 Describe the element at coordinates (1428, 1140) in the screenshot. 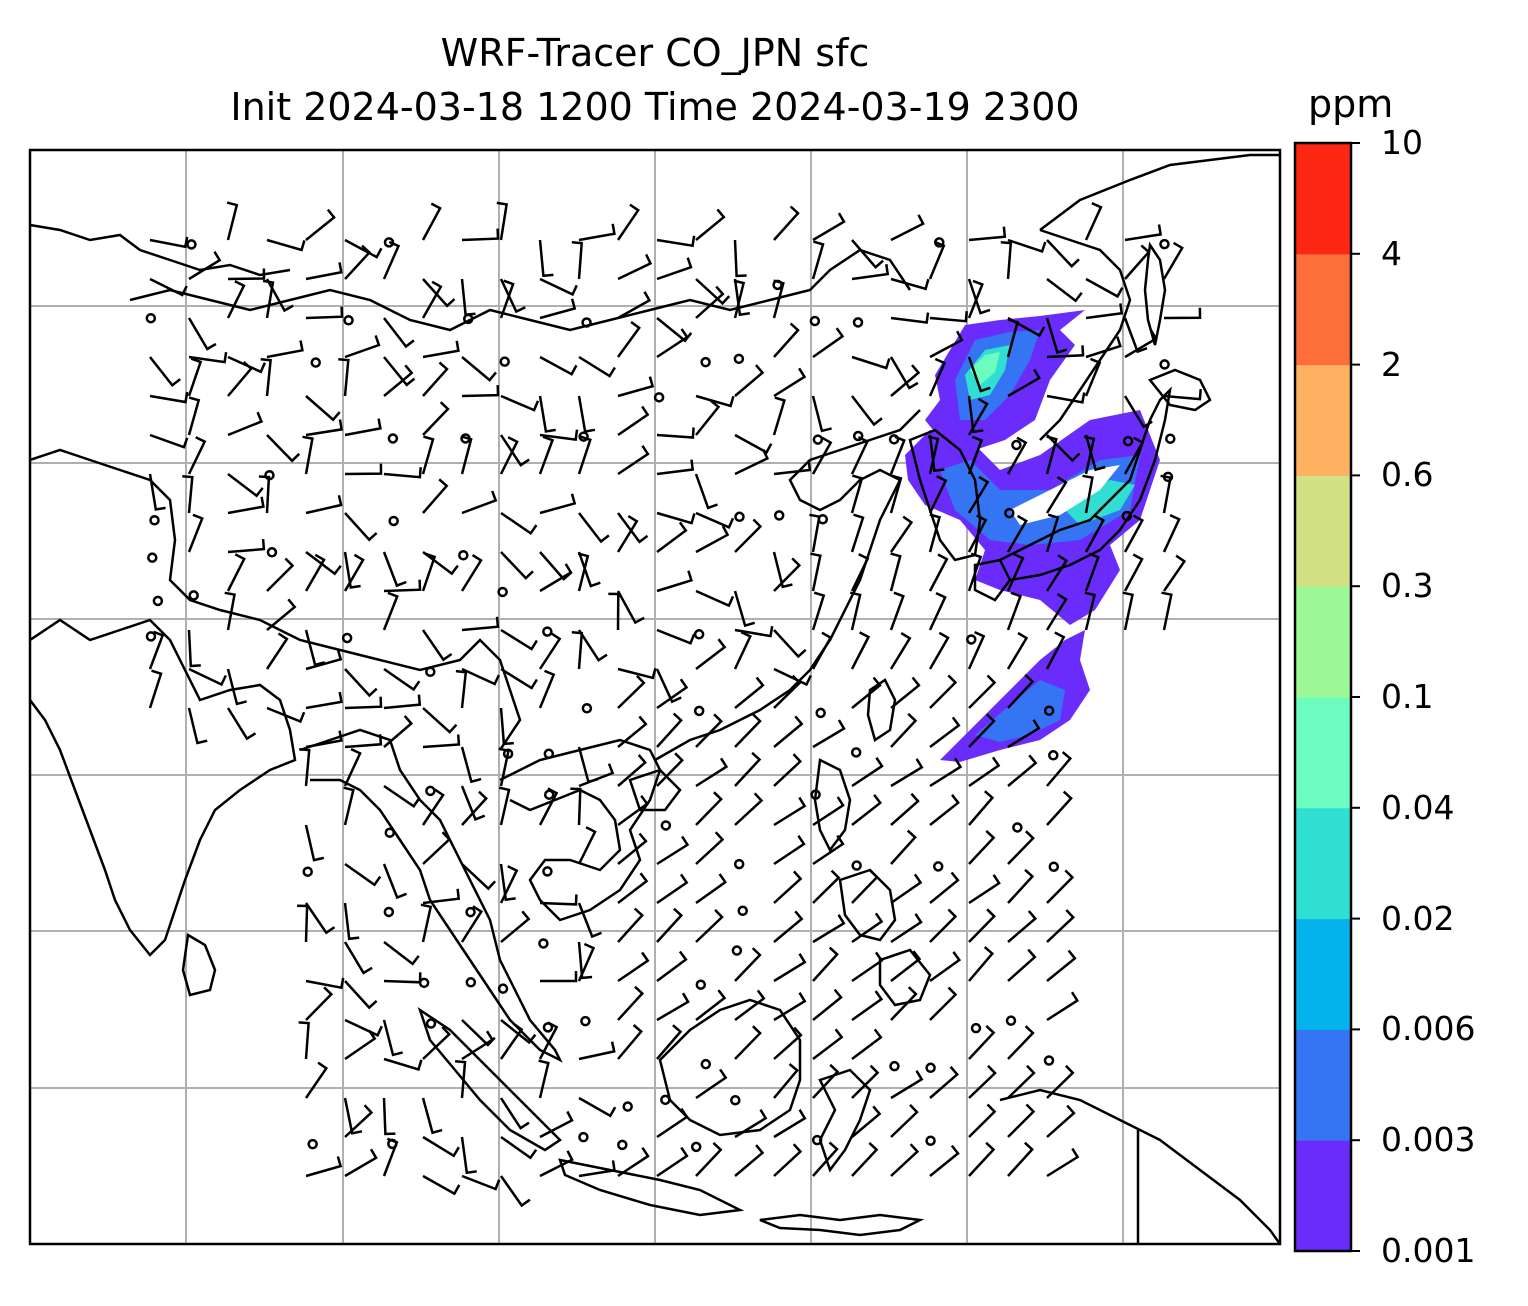

I see `colorbar-tick-label: 0.003` at that location.